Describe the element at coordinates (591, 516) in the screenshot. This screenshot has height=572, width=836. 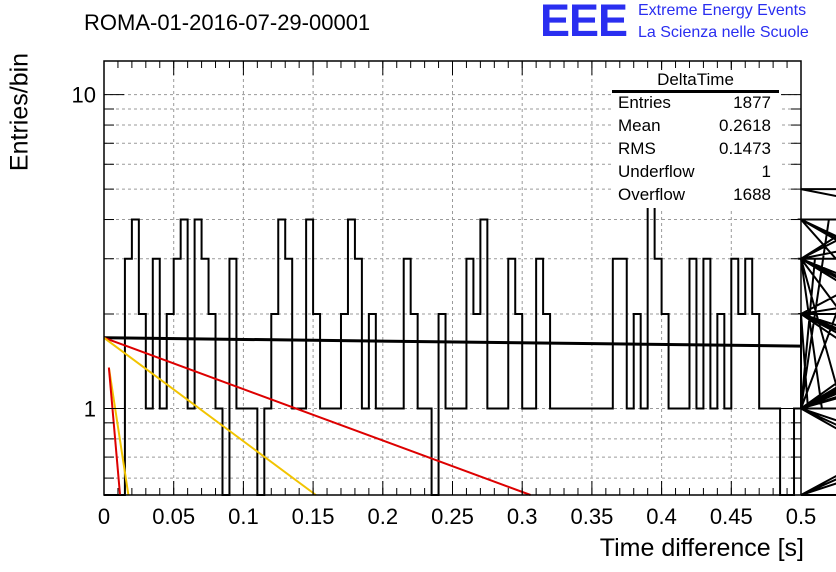
I see `x-tick-label: 0.35` at that location.